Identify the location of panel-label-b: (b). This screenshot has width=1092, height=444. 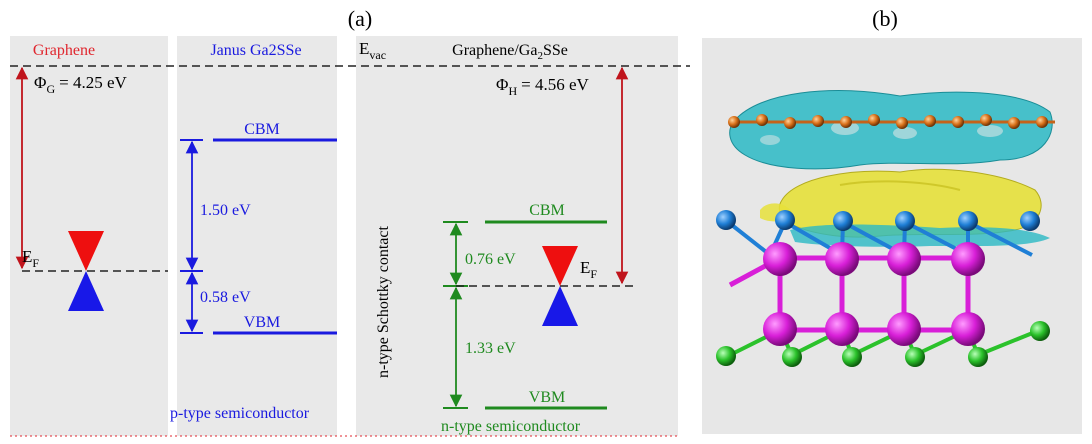
(885, 18).